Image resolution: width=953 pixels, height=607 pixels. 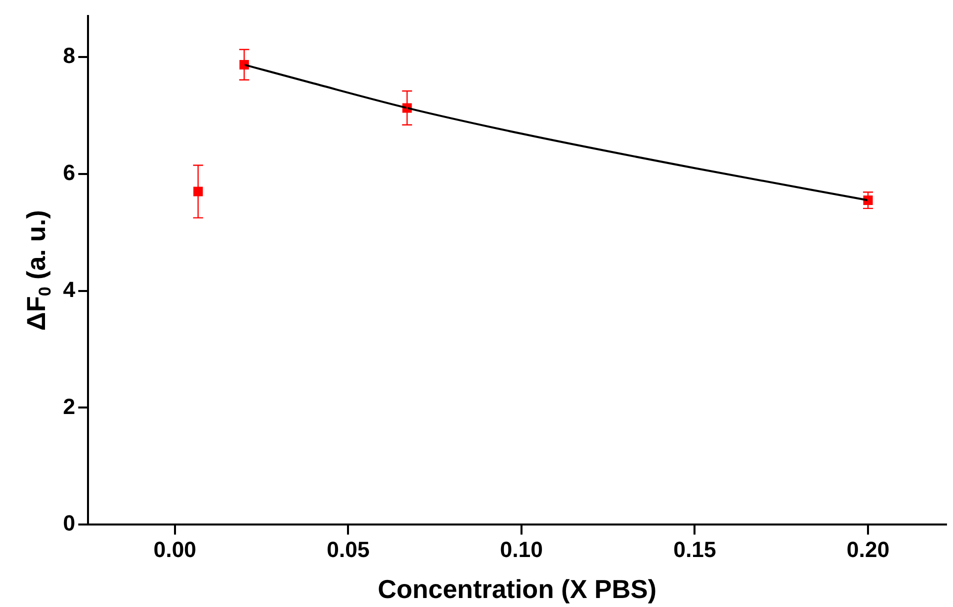 I want to click on x-tick-label: 0.15, so click(x=694, y=549).